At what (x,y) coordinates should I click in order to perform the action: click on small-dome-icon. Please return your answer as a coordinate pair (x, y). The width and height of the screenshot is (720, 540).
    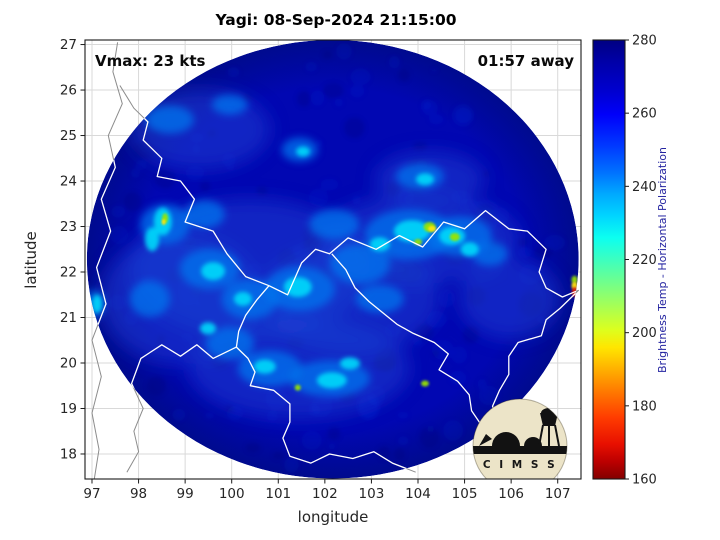
    Looking at the image, I should click on (533, 441).